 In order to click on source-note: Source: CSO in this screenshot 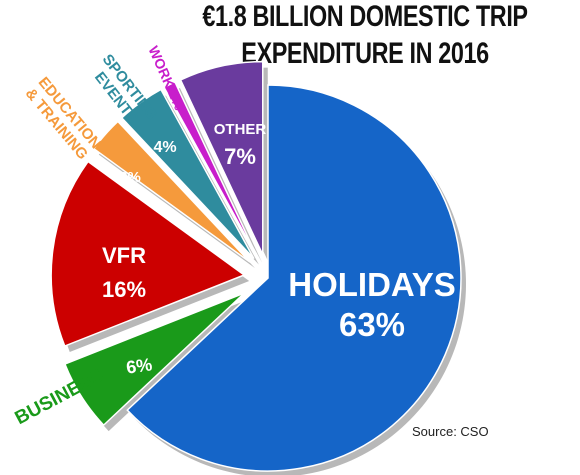, I will do `click(450, 431)`.